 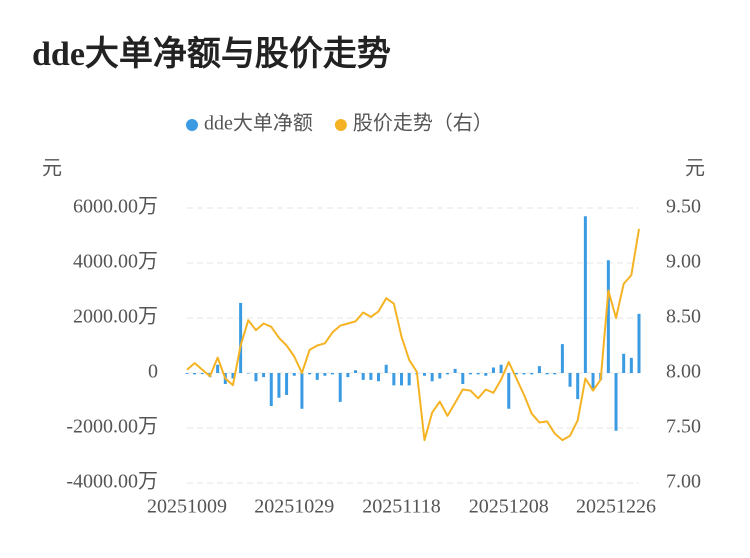 What do you see at coordinates (683, 372) in the screenshot?
I see `y2-tick-label: 8.00` at bounding box center [683, 372].